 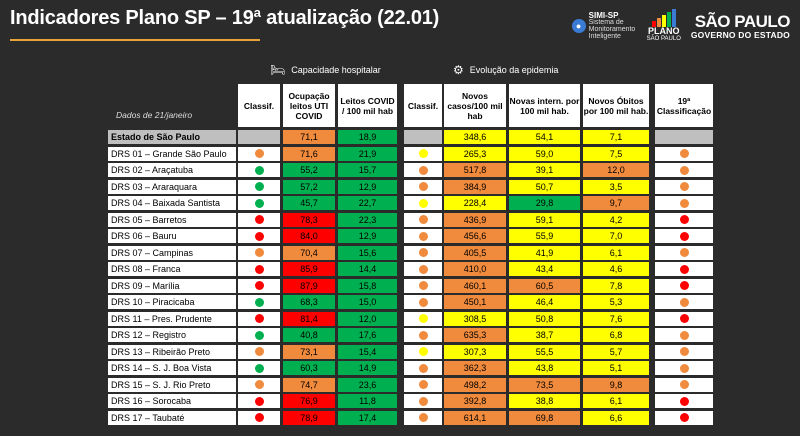 What do you see at coordinates (309, 285) in the screenshot?
I see `ocupacao-value: 87,9` at bounding box center [309, 285].